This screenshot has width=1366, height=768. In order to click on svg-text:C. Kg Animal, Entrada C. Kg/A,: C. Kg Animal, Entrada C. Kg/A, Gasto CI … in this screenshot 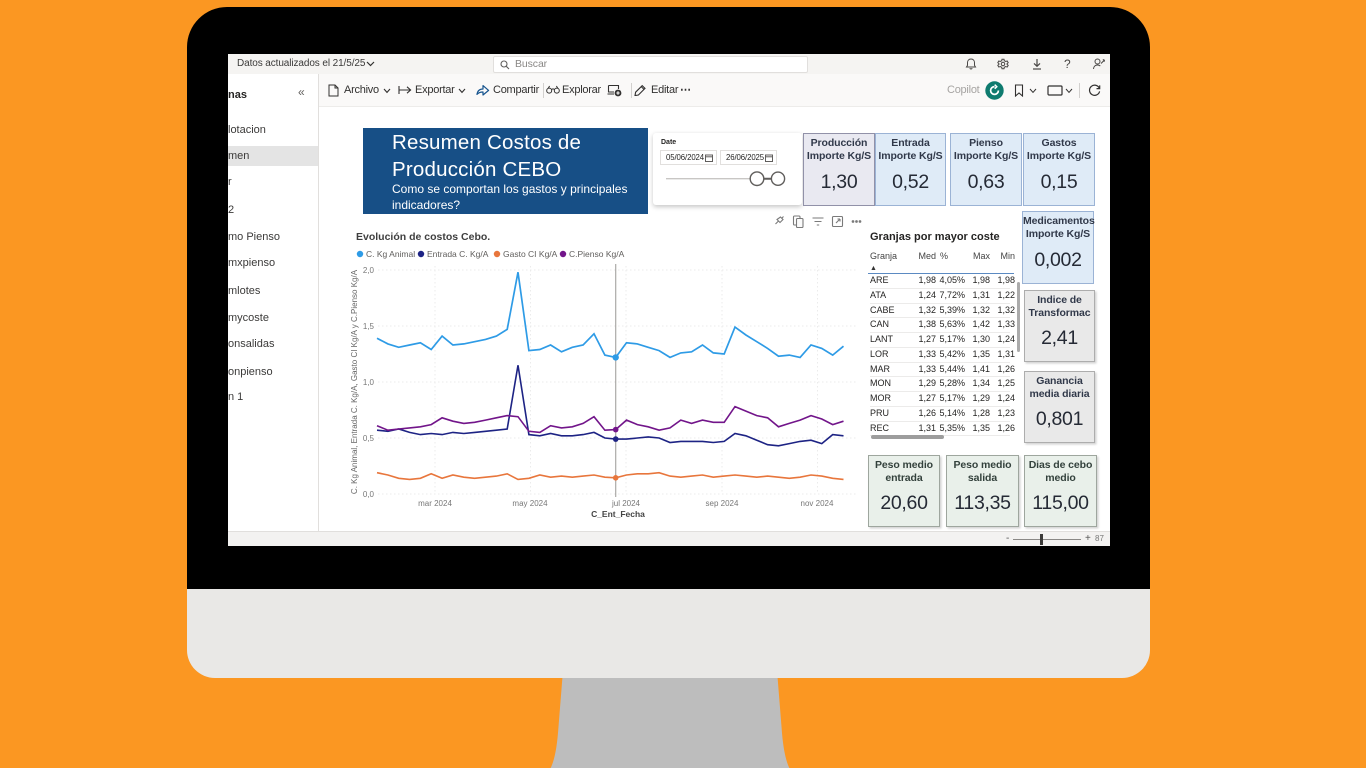, I will do `click(354, 381)`.